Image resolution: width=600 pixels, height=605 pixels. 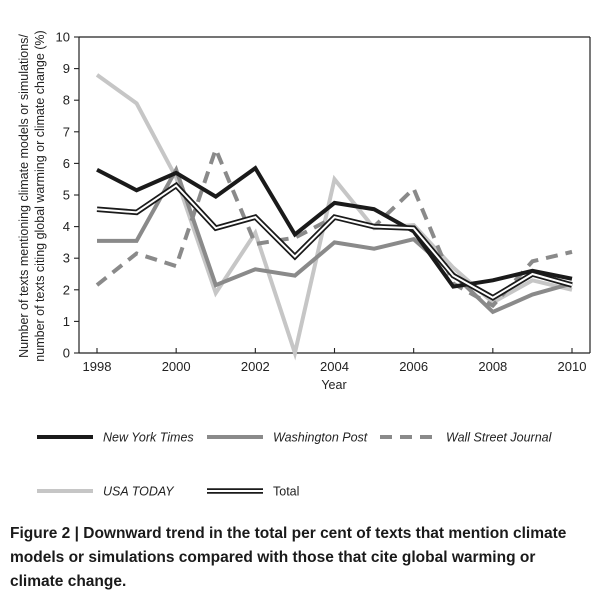 I want to click on legend-washington-post-label: Washington Post, so click(x=320, y=438).